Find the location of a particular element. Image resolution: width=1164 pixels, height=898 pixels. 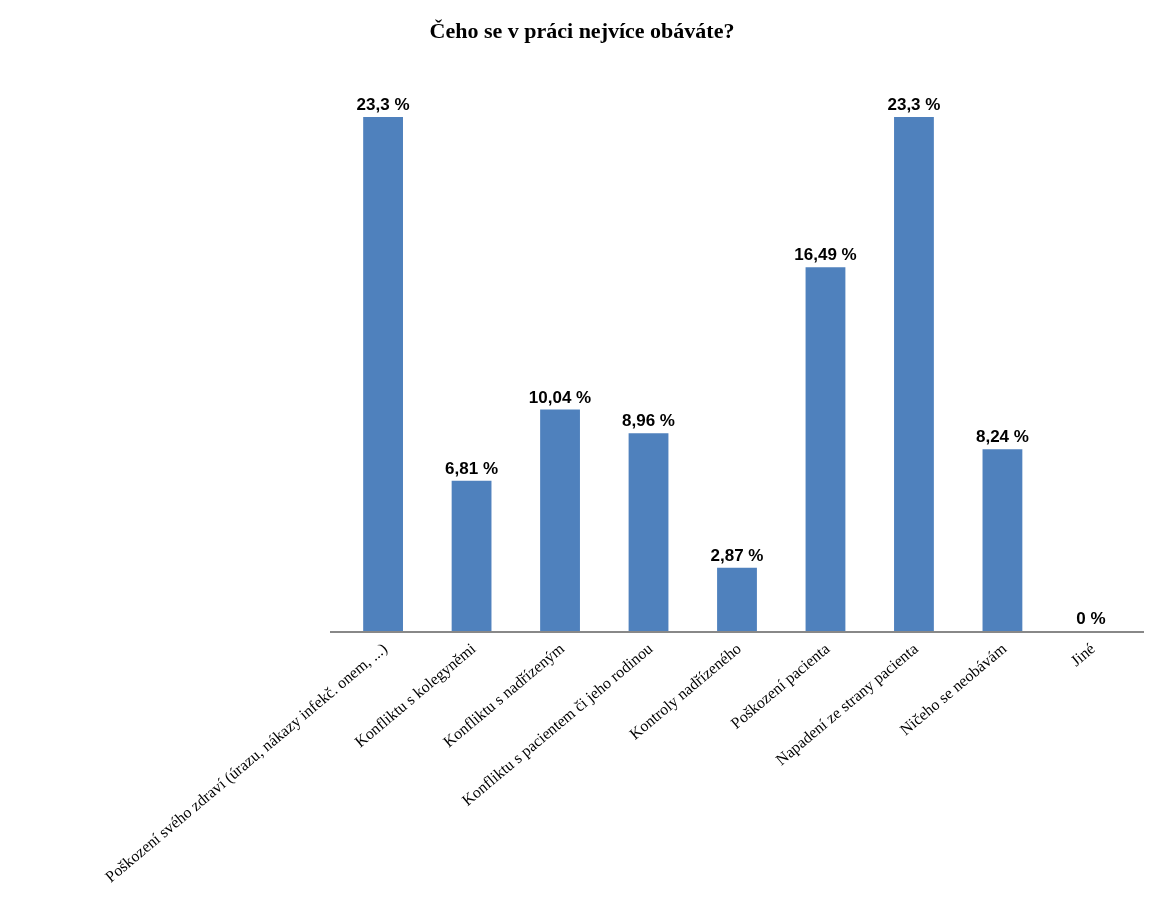

data-label: 8,24 % is located at coordinates (1002, 437).